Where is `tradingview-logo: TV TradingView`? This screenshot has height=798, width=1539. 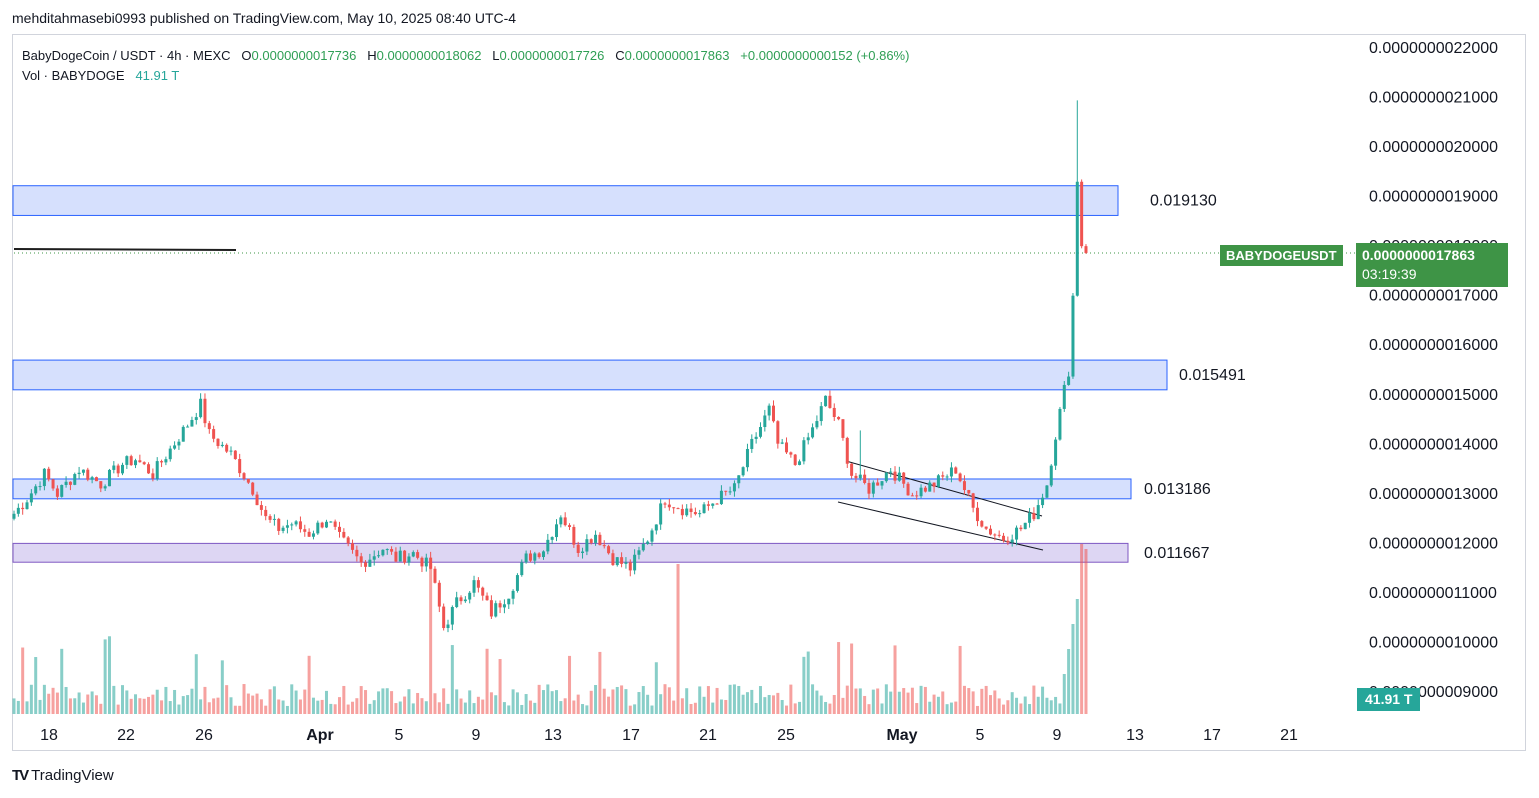 tradingview-logo: TV TradingView is located at coordinates (63, 775).